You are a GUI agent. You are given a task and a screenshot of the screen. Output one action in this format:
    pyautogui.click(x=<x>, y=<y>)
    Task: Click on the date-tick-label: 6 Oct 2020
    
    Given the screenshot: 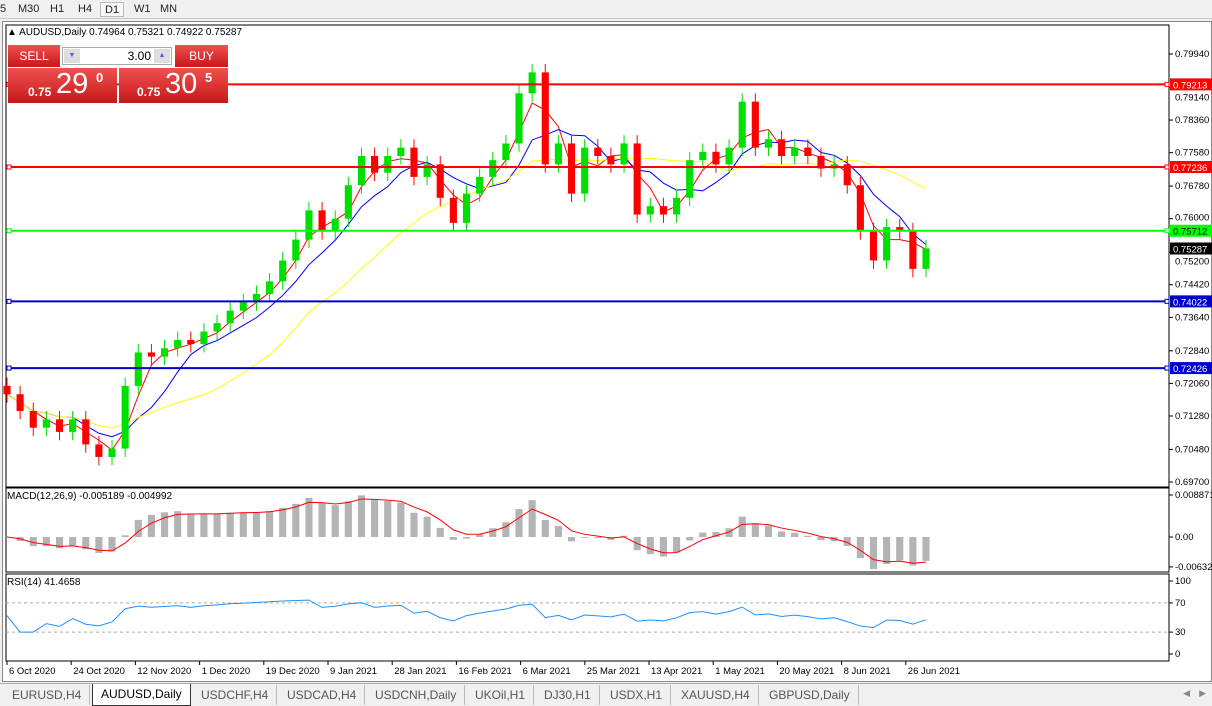 What is the action you would take?
    pyautogui.click(x=32, y=671)
    